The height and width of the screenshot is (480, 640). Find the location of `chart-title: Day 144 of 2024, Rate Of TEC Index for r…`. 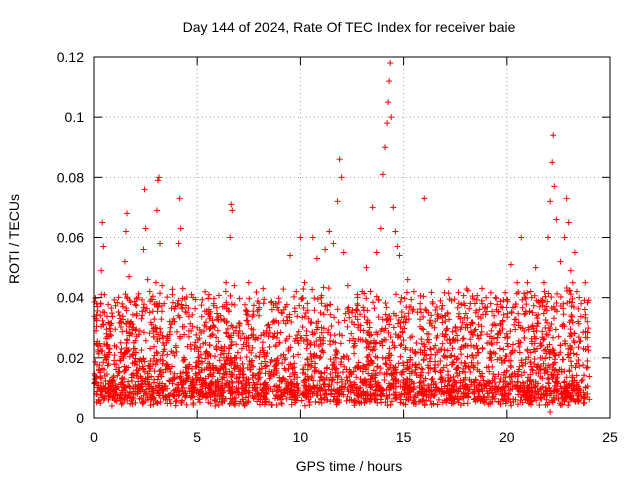

chart-title: Day 144 of 2024, Rate Of TEC Index for r… is located at coordinates (349, 27).